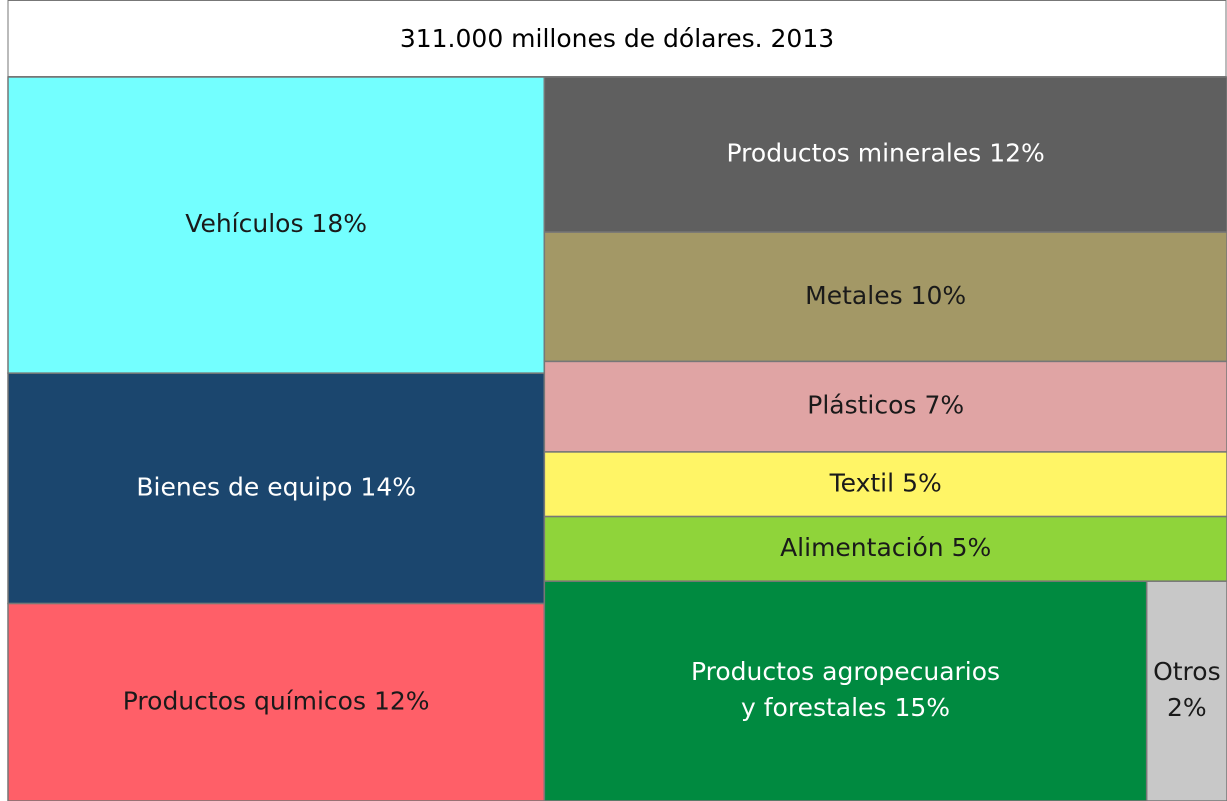 The image size is (1227, 801). What do you see at coordinates (388, 486) in the screenshot?
I see `value-label: 14%` at bounding box center [388, 486].